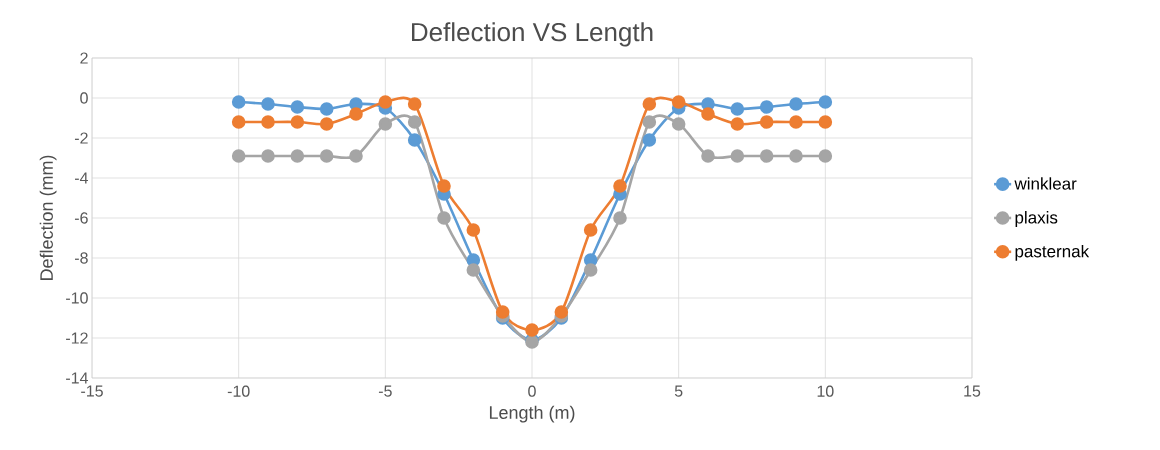 Image resolution: width=1160 pixels, height=450 pixels. I want to click on y-tick-label: -10, so click(77, 298).